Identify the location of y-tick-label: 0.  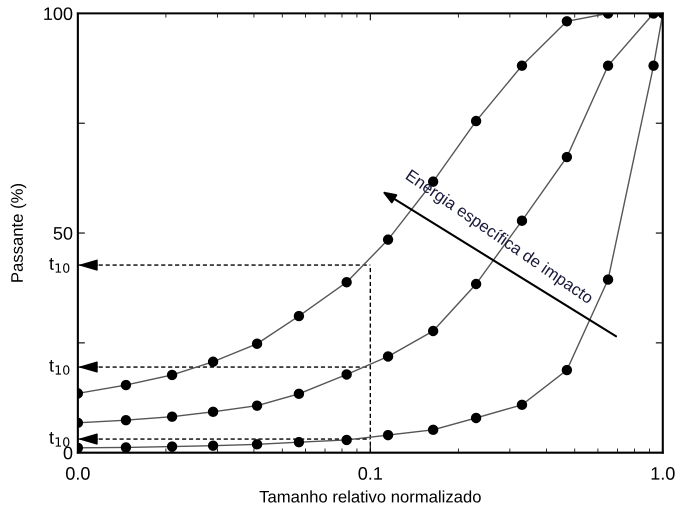
(68, 453).